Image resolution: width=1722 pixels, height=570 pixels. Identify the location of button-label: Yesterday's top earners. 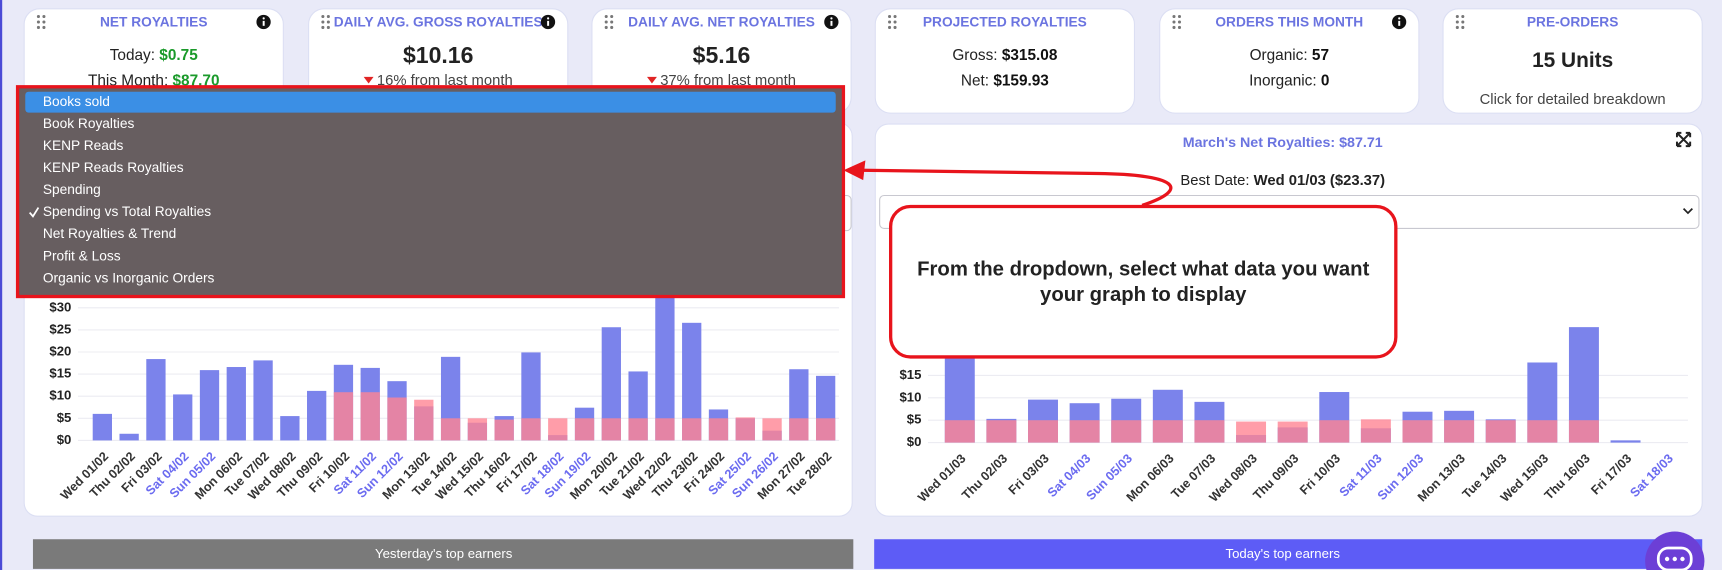
(444, 553).